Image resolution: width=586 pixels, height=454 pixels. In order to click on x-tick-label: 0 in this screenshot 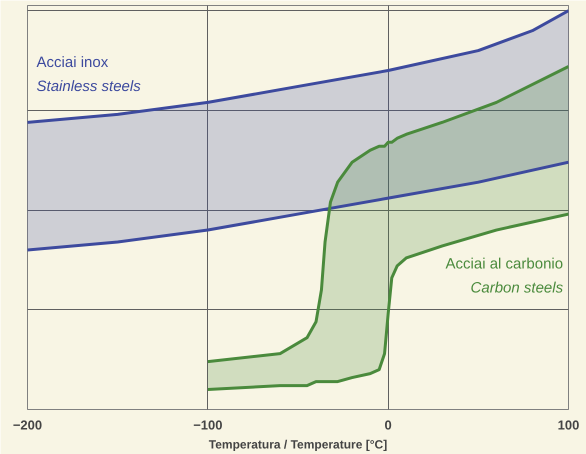, I will do `click(388, 425)`.